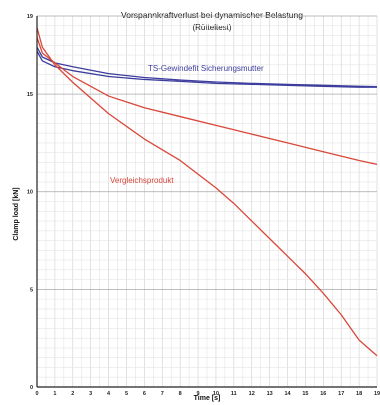 This screenshot has height=405, width=380. I want to click on x-tick-label: 14, so click(287, 394).